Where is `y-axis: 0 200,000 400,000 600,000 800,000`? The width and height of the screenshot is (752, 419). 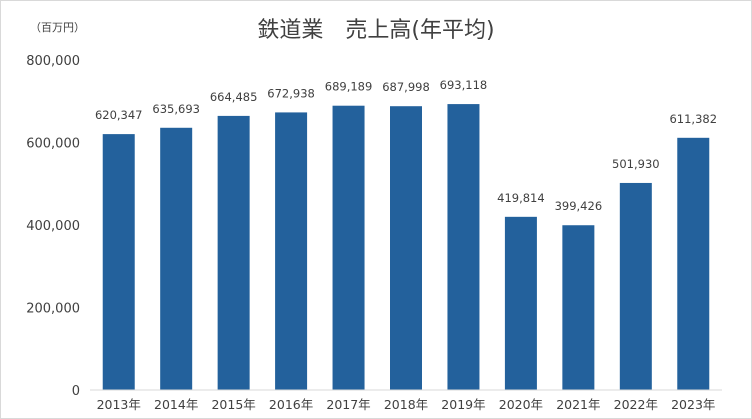
y-axis: 0 200,000 400,000 600,000 800,000 is located at coordinates (53, 226).